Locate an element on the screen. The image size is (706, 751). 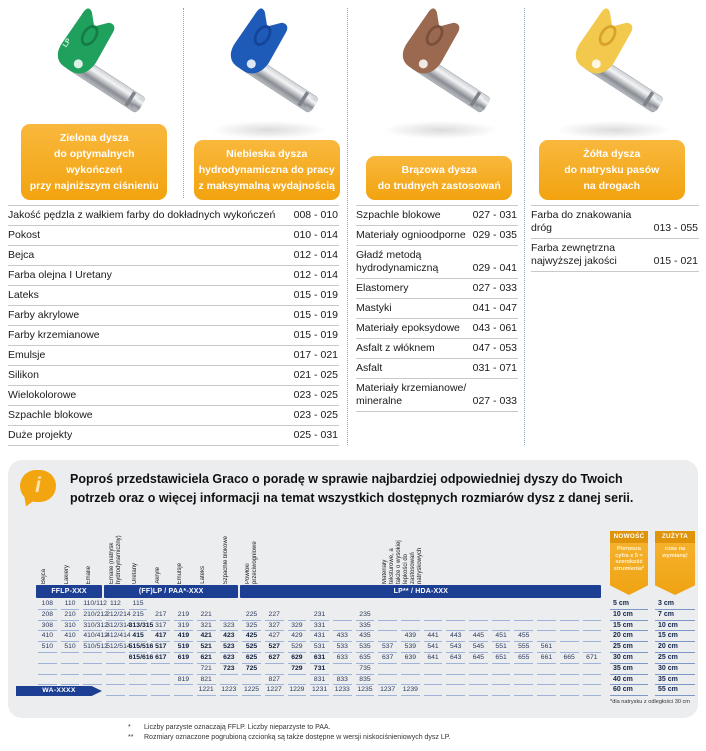
fan-width-value: 7 cm is located at coordinates (675, 615).